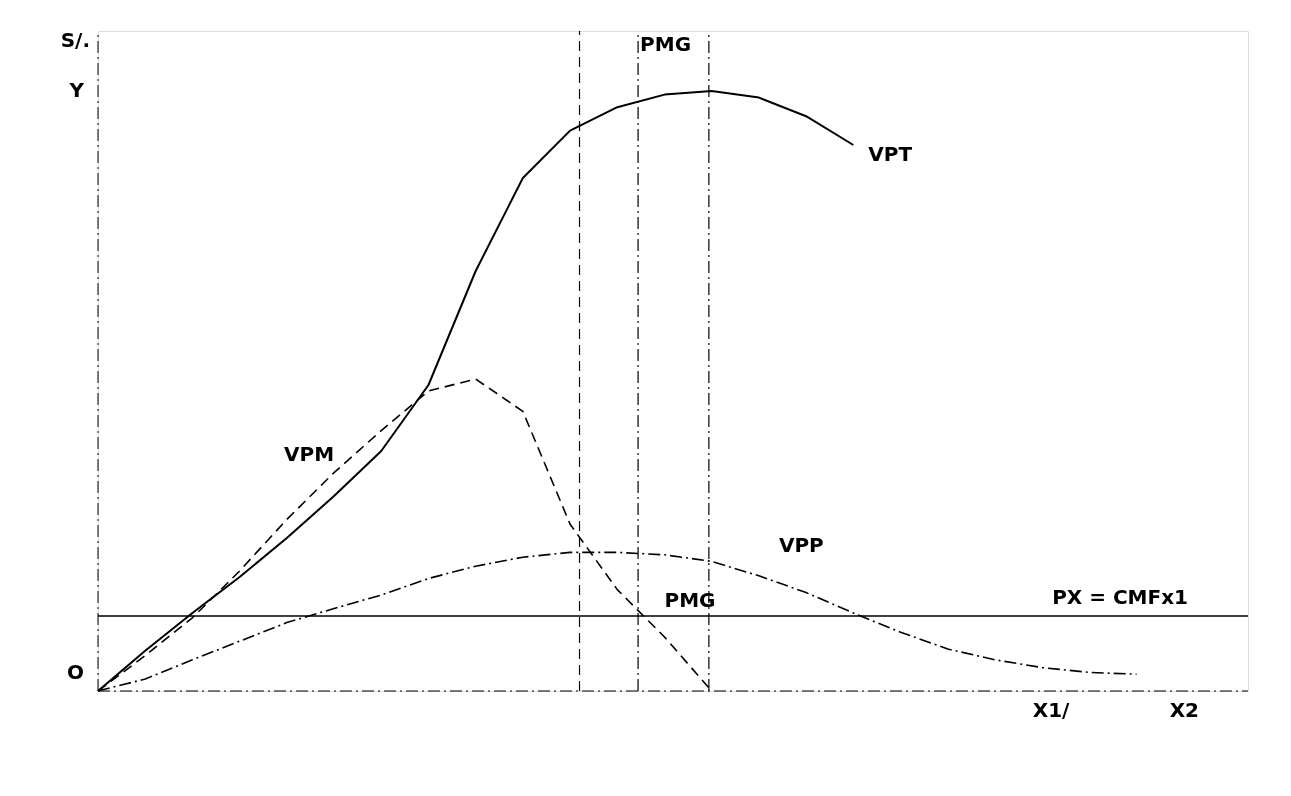  What do you see at coordinates (1120, 597) in the screenshot?
I see `ref-line-label: PX = CMFx1` at bounding box center [1120, 597].